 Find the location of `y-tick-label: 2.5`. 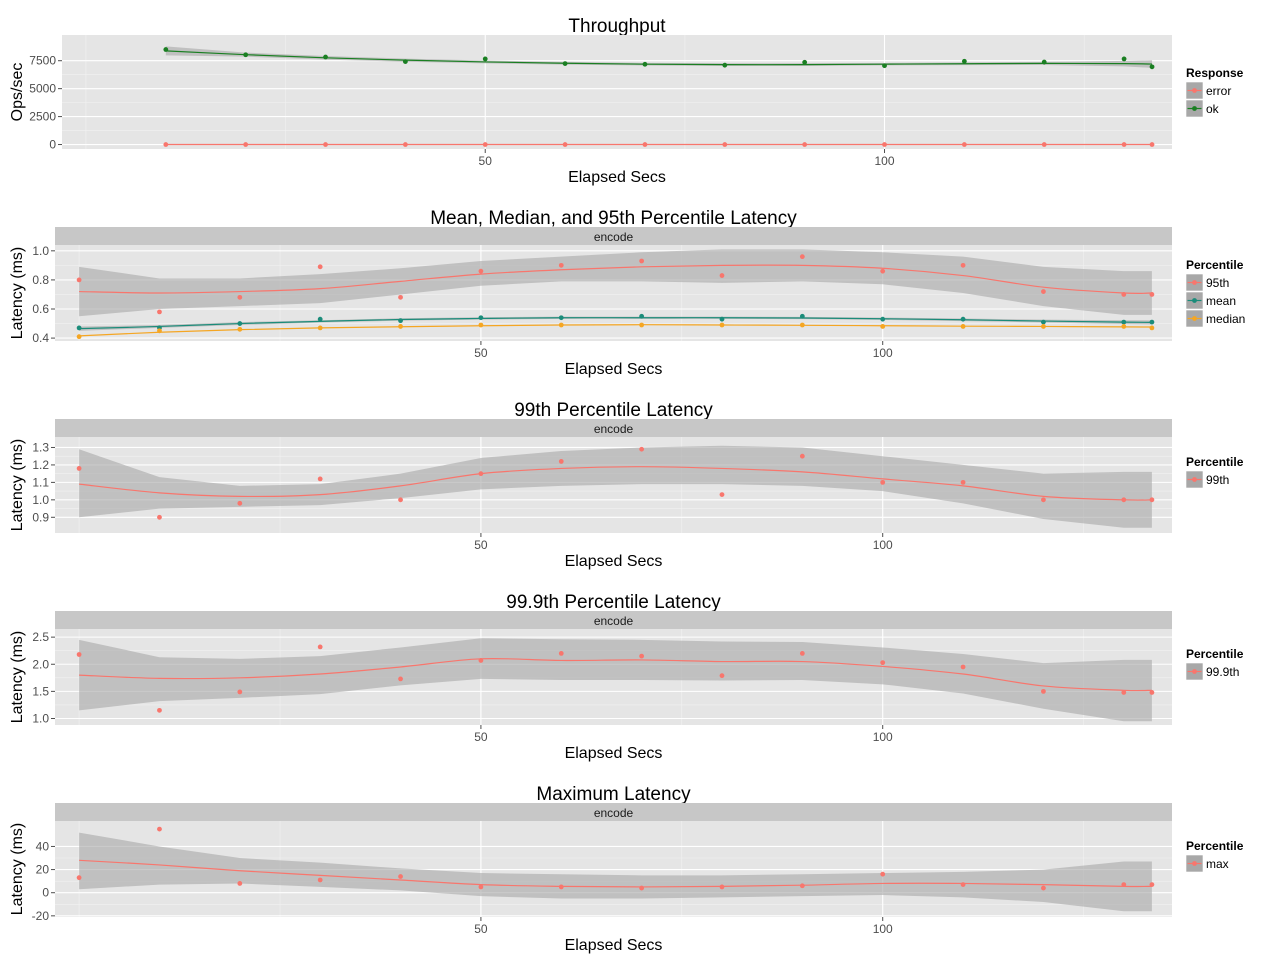

y-tick-label: 2.5 is located at coordinates (40, 637).